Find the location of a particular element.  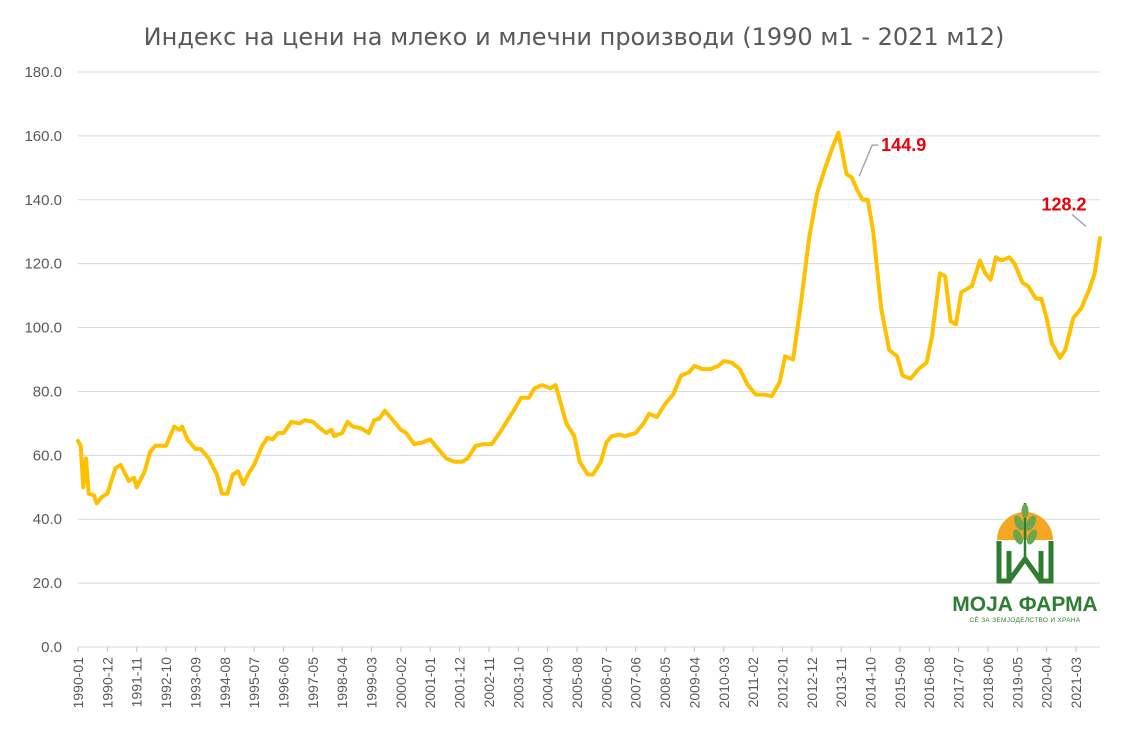

y-tick-label: 160.0 is located at coordinates (43, 136).